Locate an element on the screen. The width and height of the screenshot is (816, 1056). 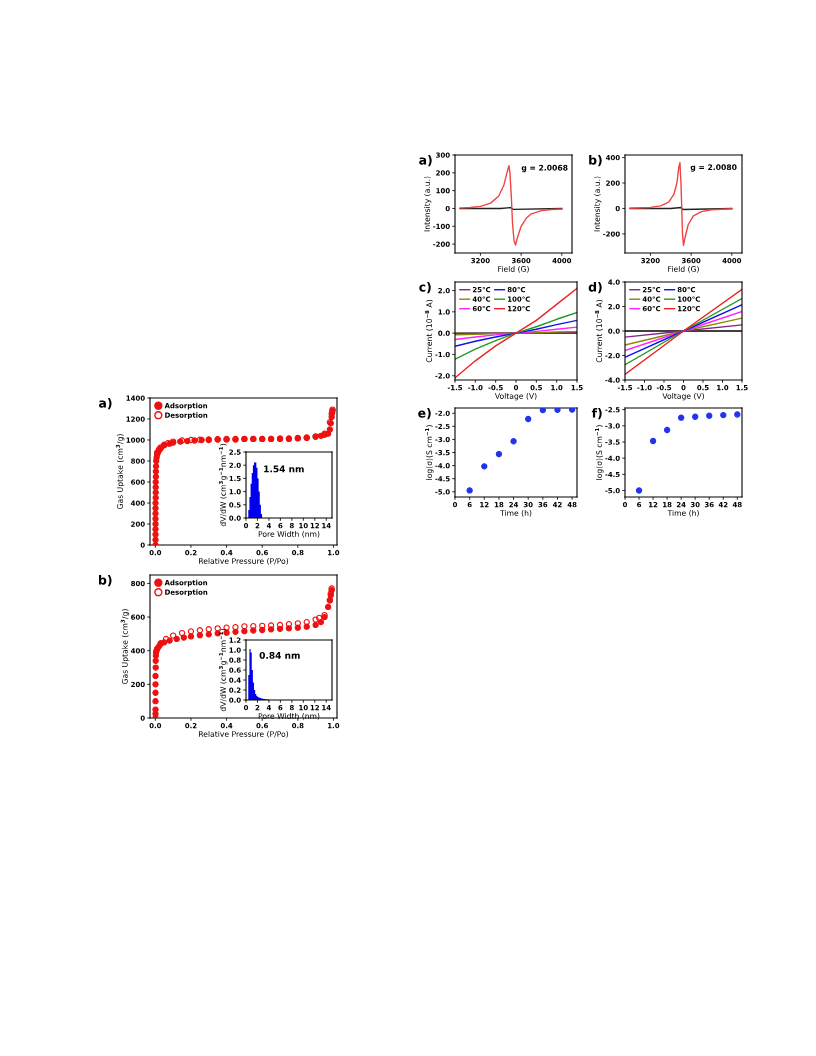
chart-title: c) is located at coordinates (425, 288).